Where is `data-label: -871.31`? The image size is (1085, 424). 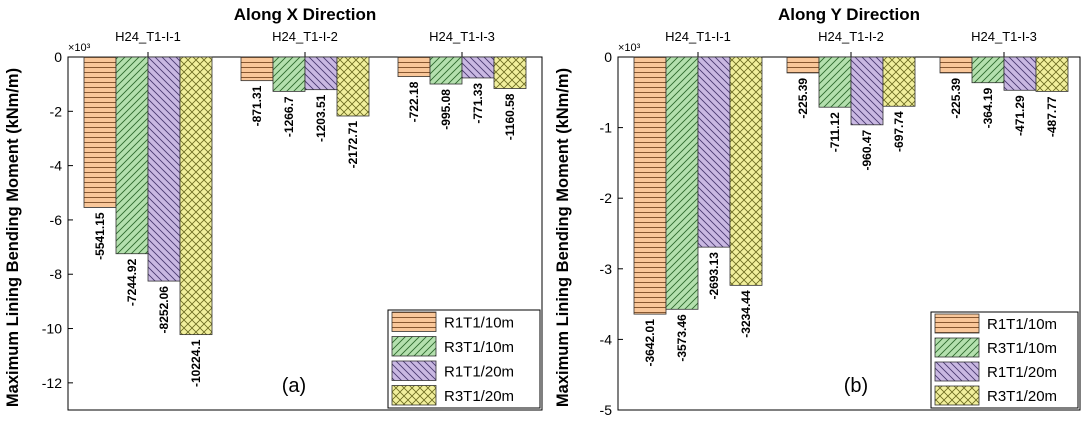 data-label: -871.31 is located at coordinates (257, 105).